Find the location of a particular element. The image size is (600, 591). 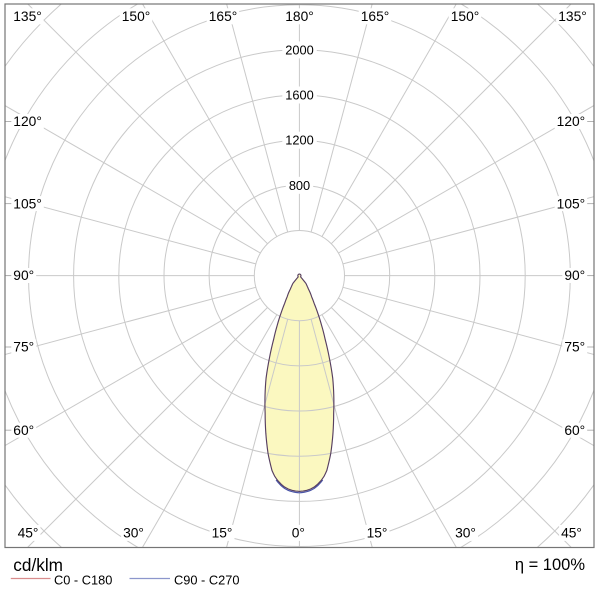

svg-text: η = 100% is located at coordinates (550, 565).